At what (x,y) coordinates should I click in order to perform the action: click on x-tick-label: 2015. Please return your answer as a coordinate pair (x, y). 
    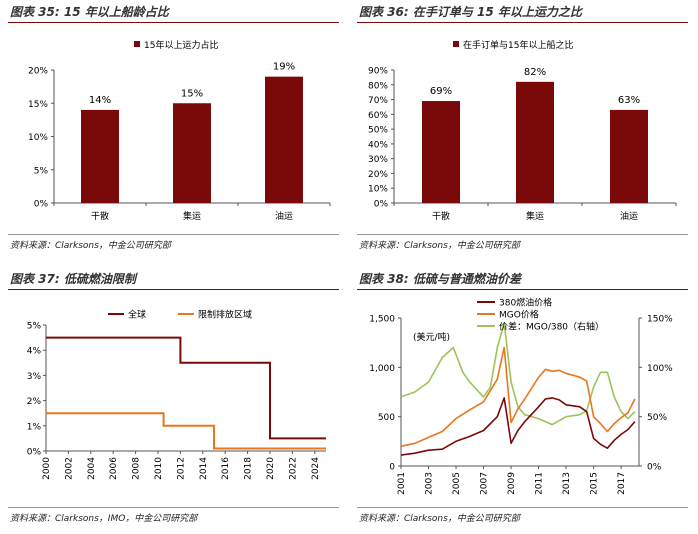
    Looking at the image, I should click on (595, 483).